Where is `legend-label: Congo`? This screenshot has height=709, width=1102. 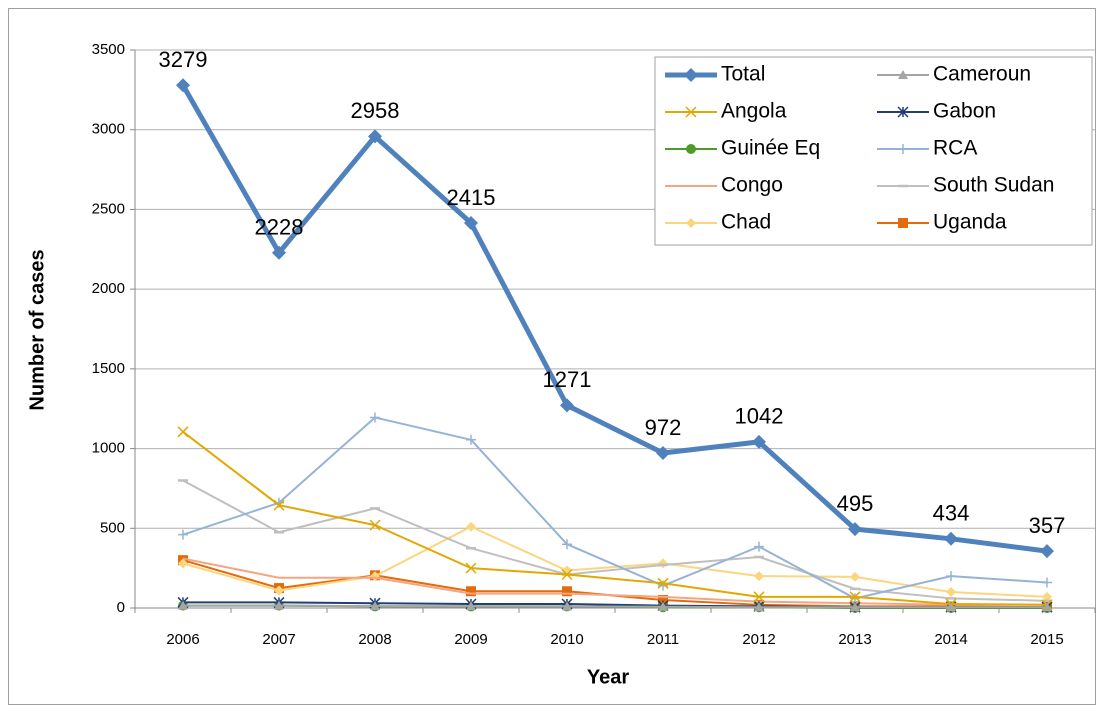
legend-label: Congo is located at coordinates (752, 185).